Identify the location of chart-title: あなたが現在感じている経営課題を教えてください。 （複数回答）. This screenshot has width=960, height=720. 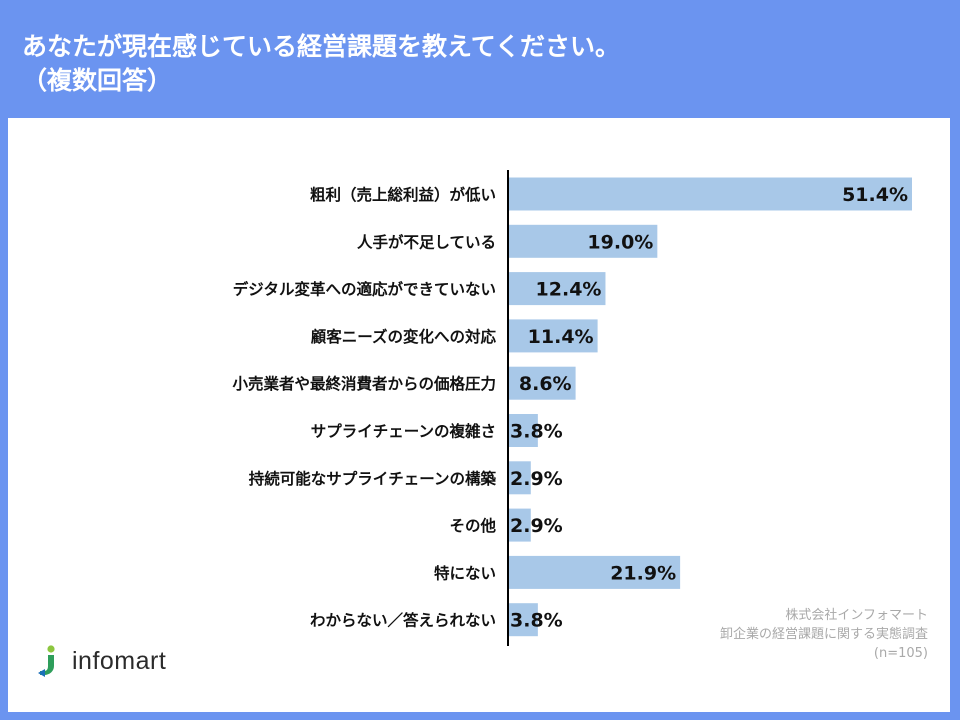
(321, 64).